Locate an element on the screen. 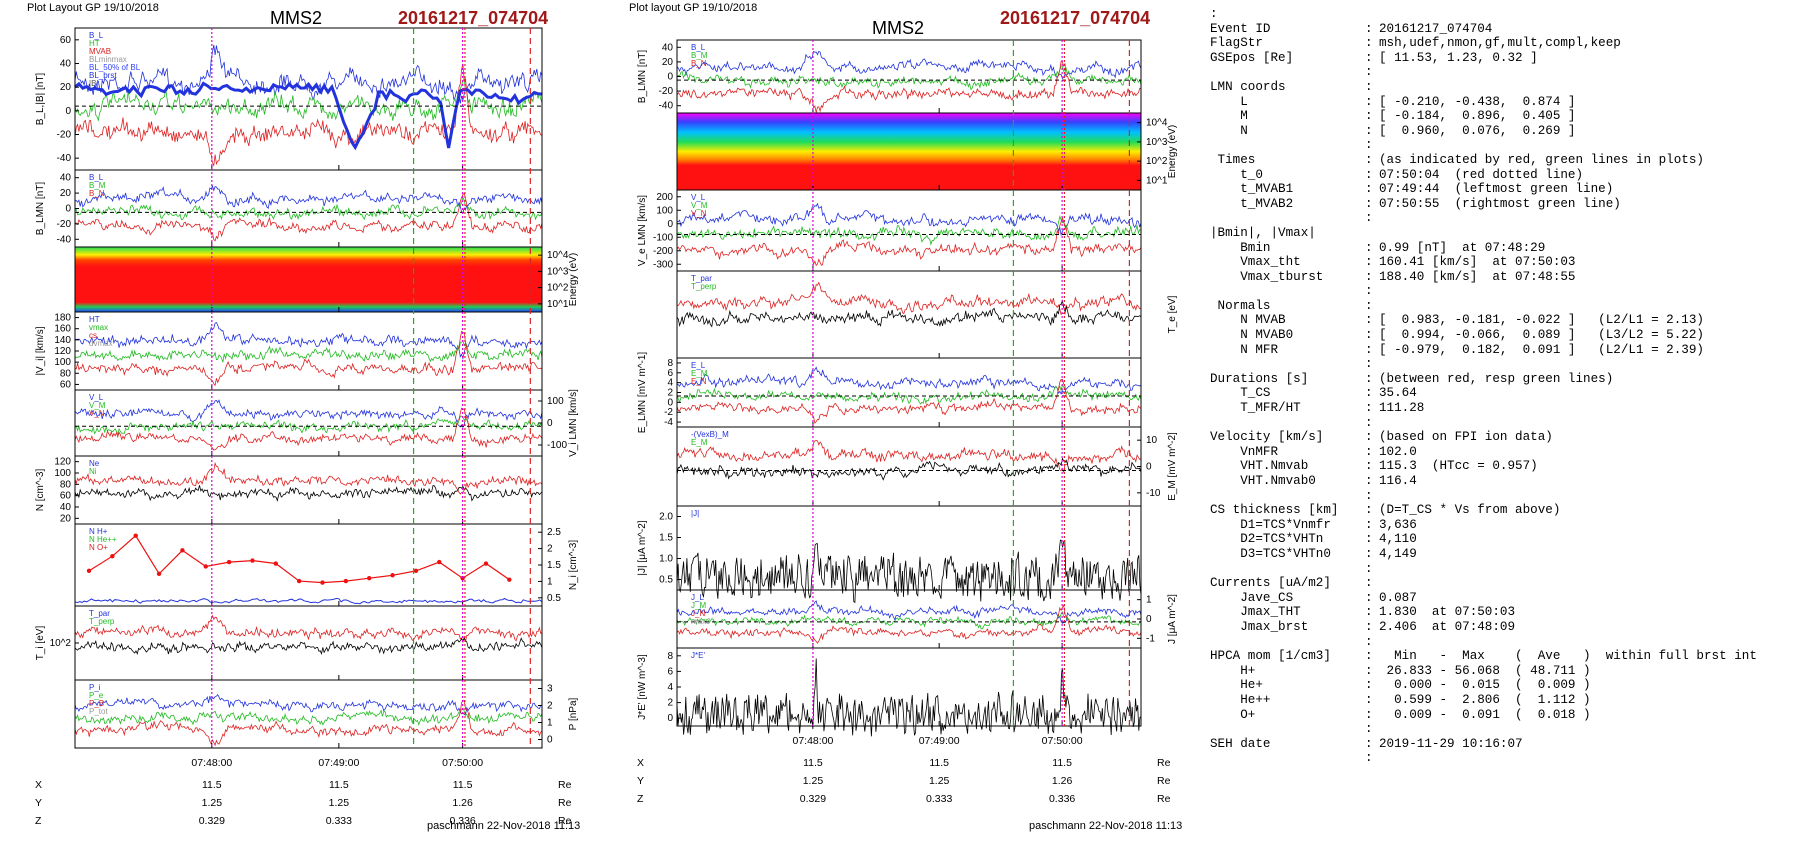 Image resolution: width=1804 pixels, height=841 pixels. summary-line: t_MVAB2:07:50:55 (rightmost green line) is located at coordinates (1505, 204).